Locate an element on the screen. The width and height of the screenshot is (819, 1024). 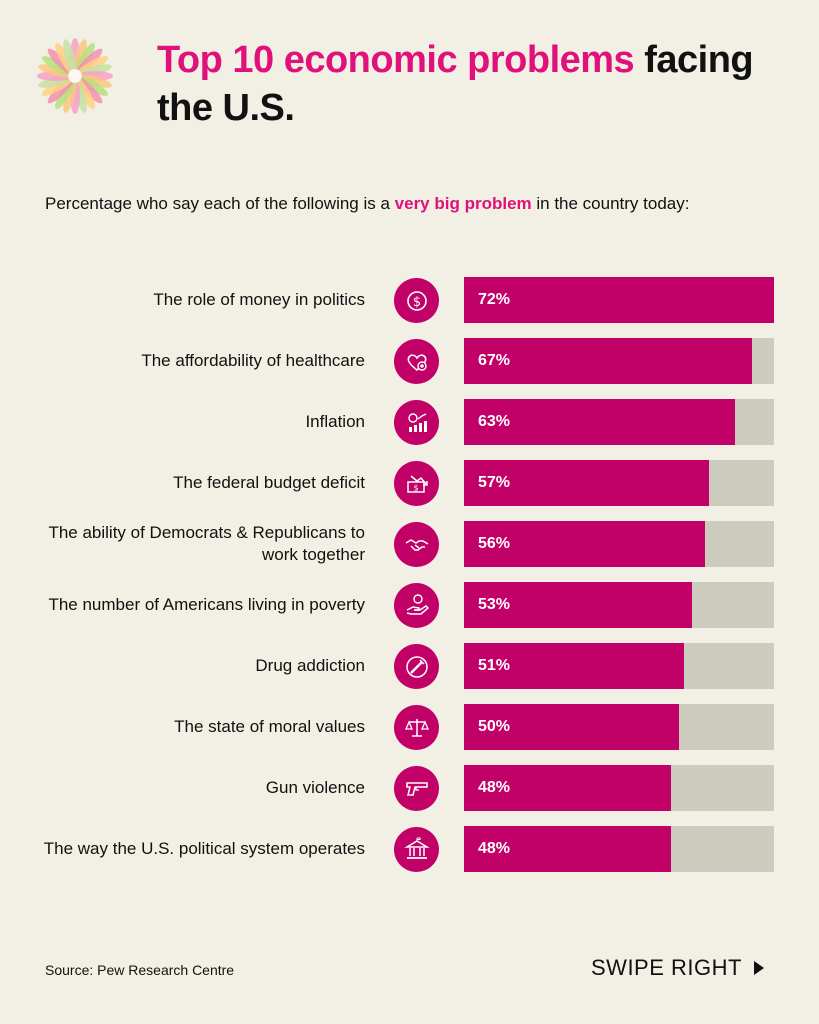
swipe-label: SWIPE RIGHT is located at coordinates (666, 967).